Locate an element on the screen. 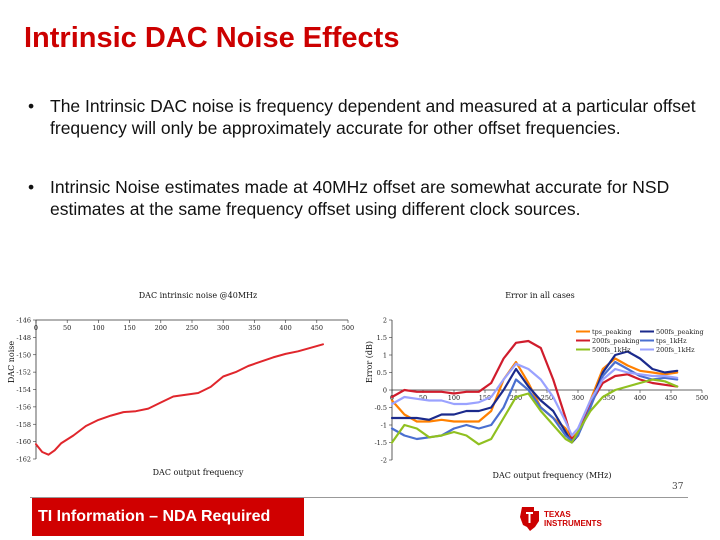 The height and width of the screenshot is (540, 720). y-tick-label: 1 is located at coordinates (385, 356).